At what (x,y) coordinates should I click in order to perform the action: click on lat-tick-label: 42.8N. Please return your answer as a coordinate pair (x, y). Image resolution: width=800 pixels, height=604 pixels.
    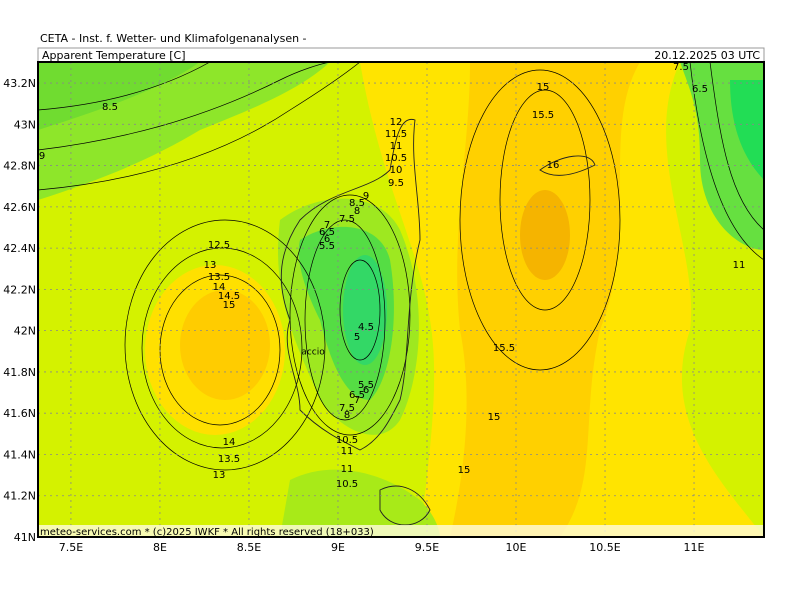
    Looking at the image, I should click on (19, 166).